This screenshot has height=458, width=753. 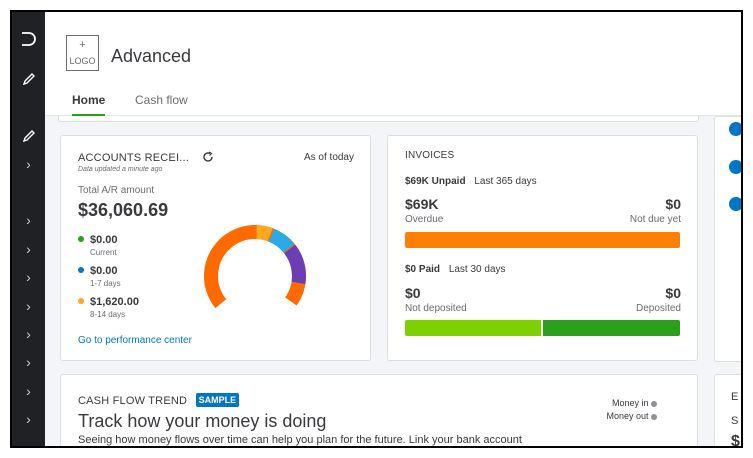 I want to click on left-sidebar: › › › › › › › › ›, so click(x=28, y=229).